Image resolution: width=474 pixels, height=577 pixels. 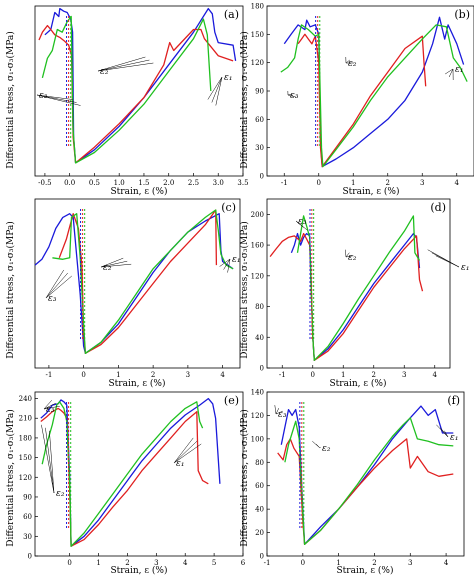 I want to click on chart-panel: -1 0 1 2 3 4 (c) ε₂ ε₃ ε₁, so click(x=137, y=288).